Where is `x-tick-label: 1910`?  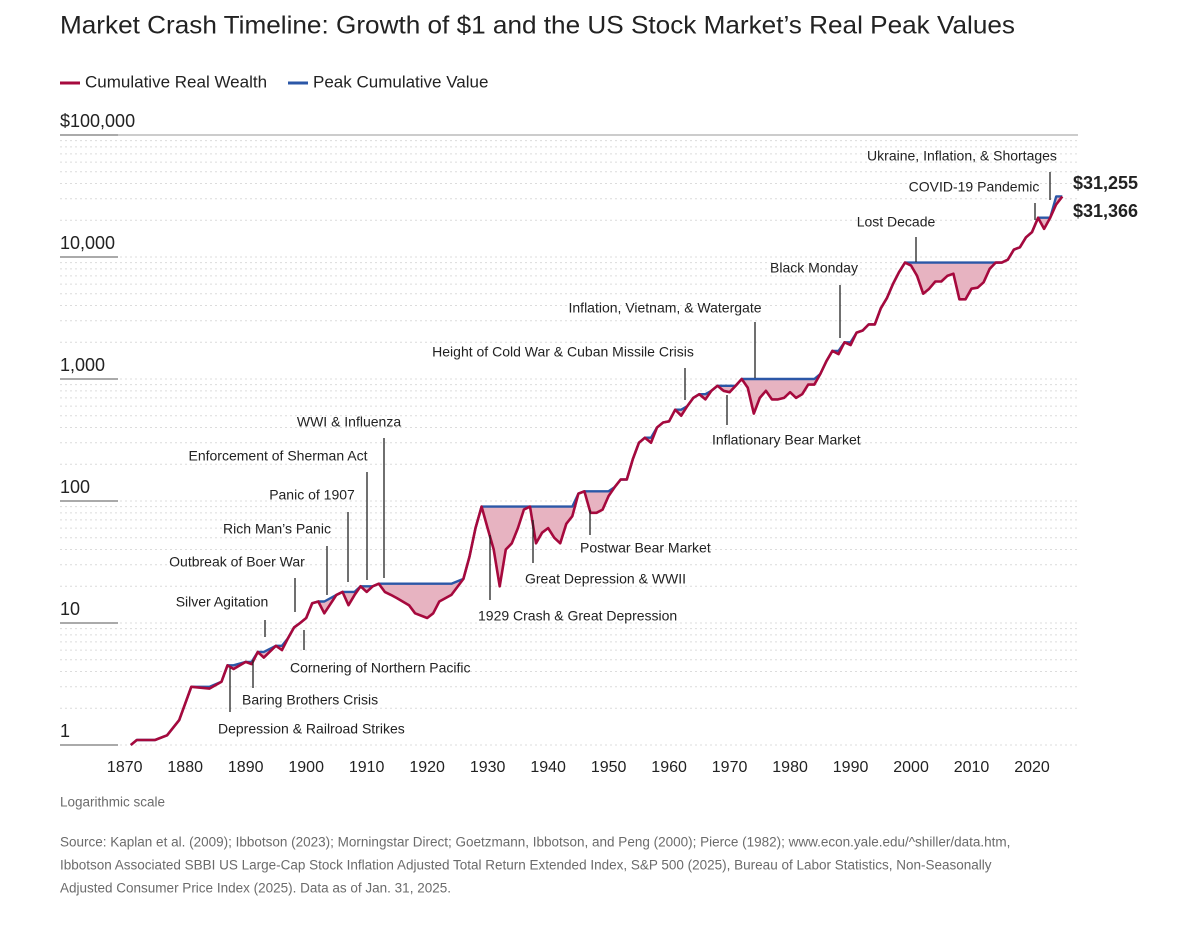 x-tick-label: 1910 is located at coordinates (367, 767).